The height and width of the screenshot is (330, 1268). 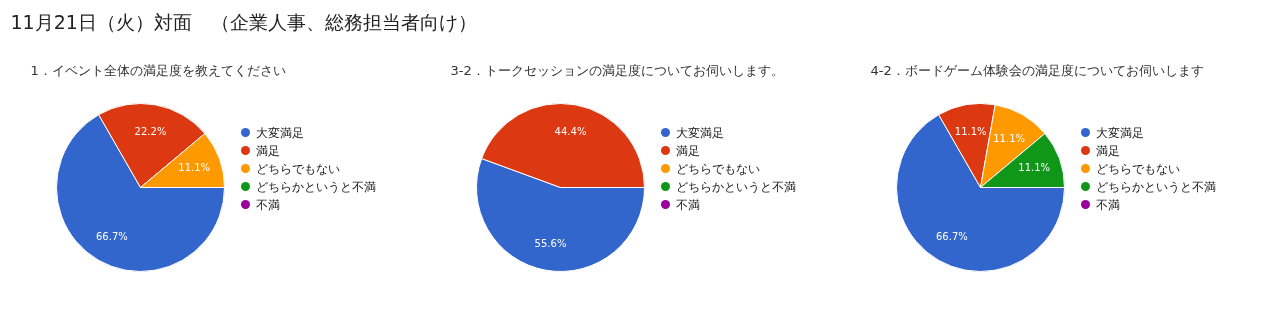 I want to click on chart-title: 1．イベント全体の満足度を教えてください, so click(x=158, y=70).